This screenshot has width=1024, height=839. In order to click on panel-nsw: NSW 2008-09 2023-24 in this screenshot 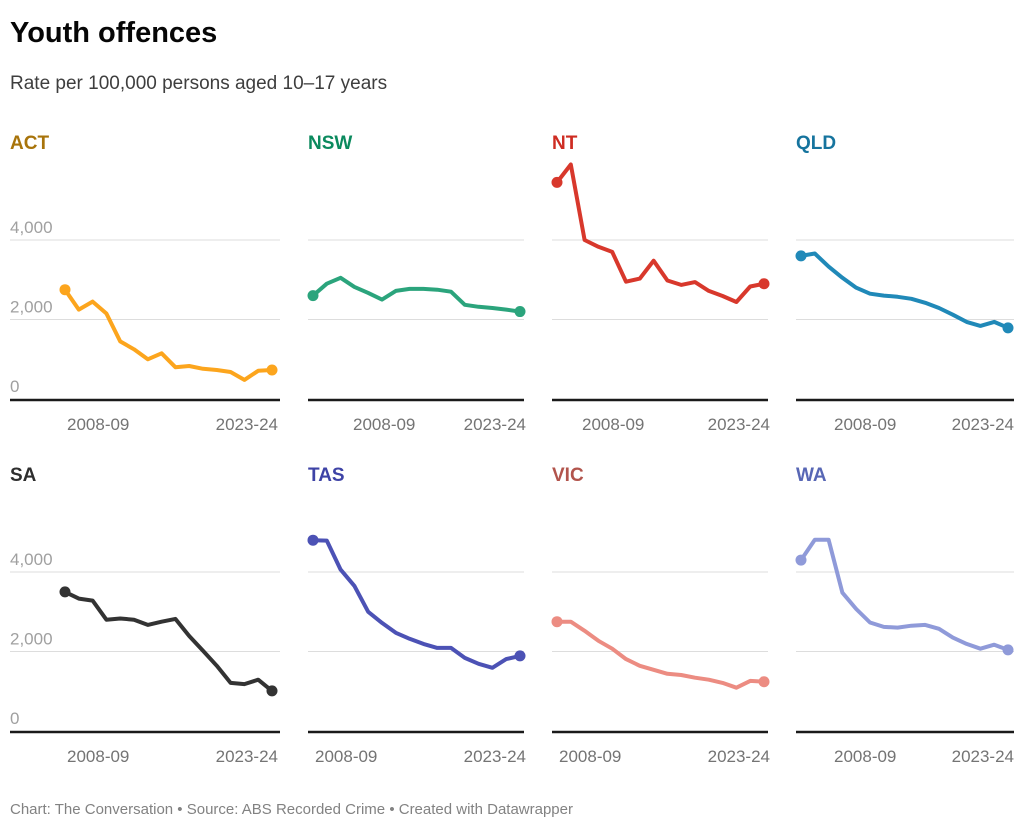, I will do `click(416, 285)`.